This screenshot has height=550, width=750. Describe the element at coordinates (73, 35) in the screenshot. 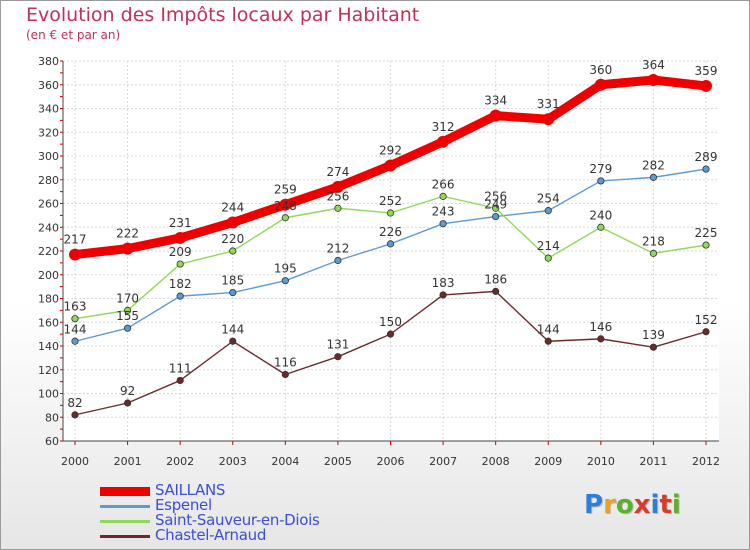

I see `chart-subtitle: (en € et par an)` at that location.